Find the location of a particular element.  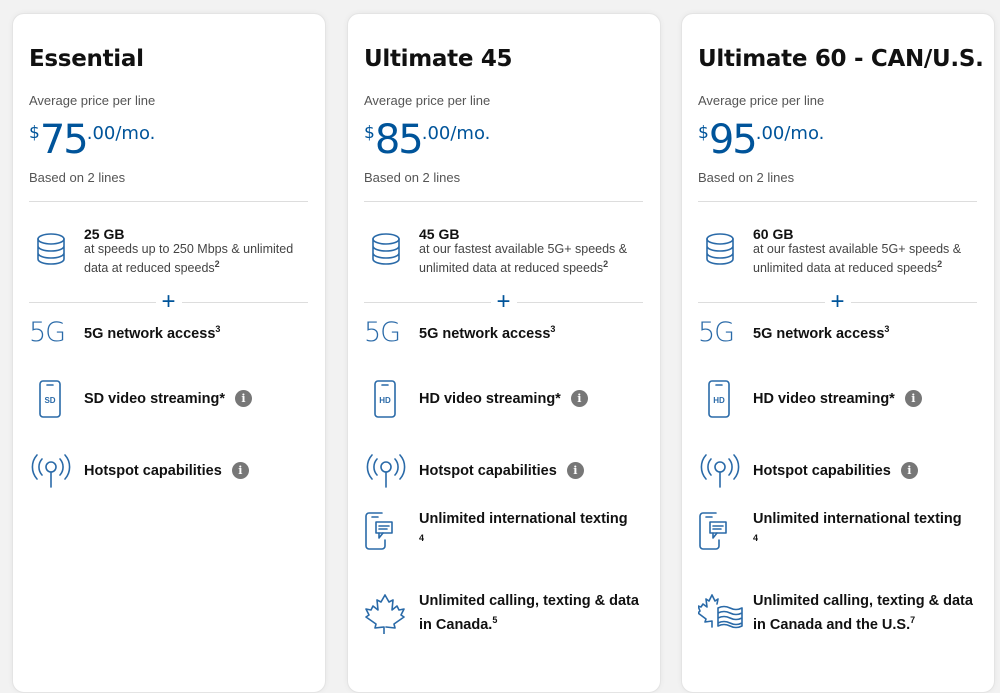

feature-label: Unlimited international texting is located at coordinates (523, 518).